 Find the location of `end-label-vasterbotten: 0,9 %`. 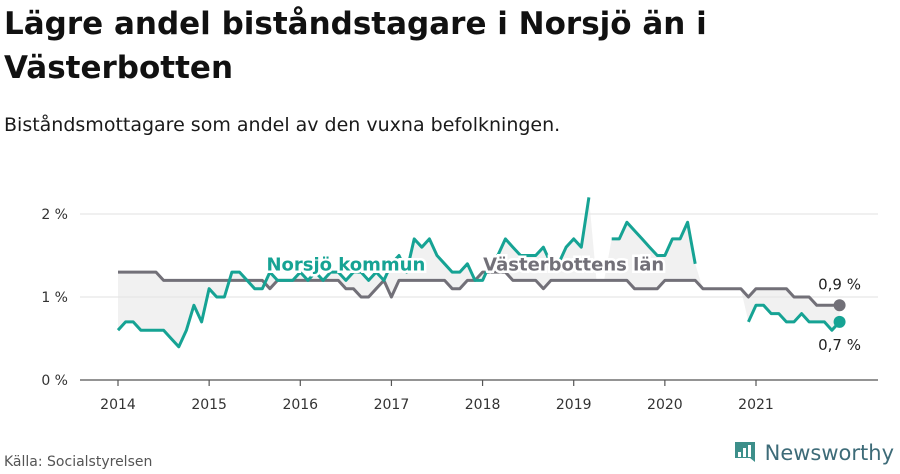

end-label-vasterbotten: 0,9 % is located at coordinates (839, 284).